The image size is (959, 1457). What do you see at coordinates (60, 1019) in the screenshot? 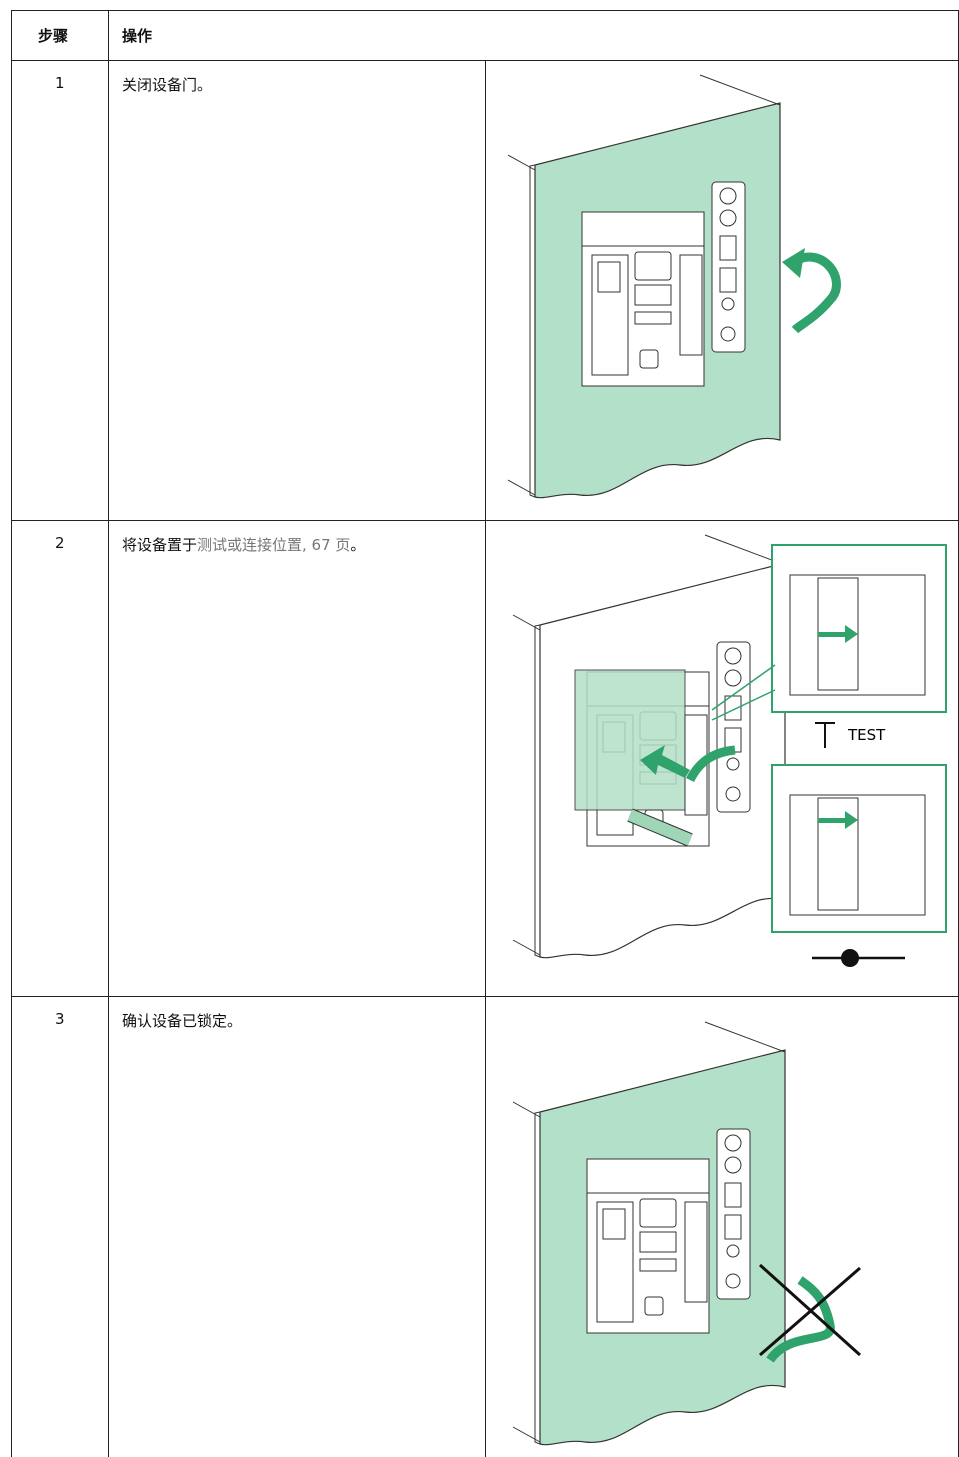
I see `step-number: 3` at bounding box center [60, 1019].